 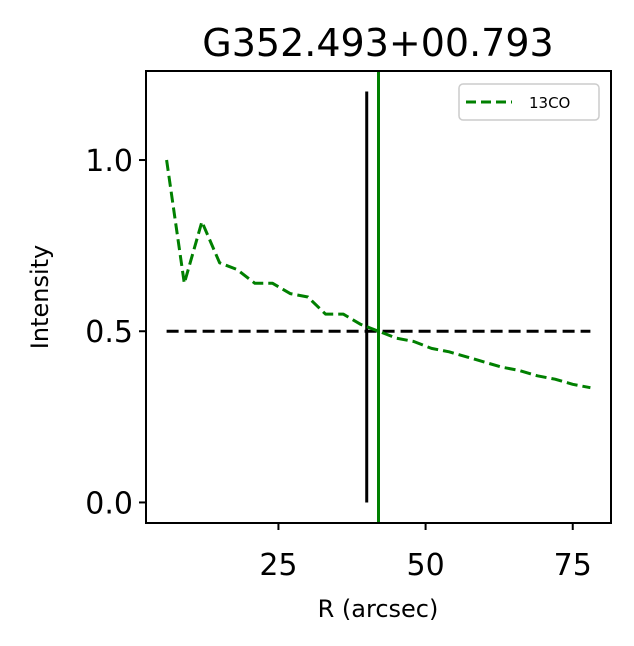 What do you see at coordinates (377, 43) in the screenshot?
I see `chart-title: G352.493+00.793` at bounding box center [377, 43].